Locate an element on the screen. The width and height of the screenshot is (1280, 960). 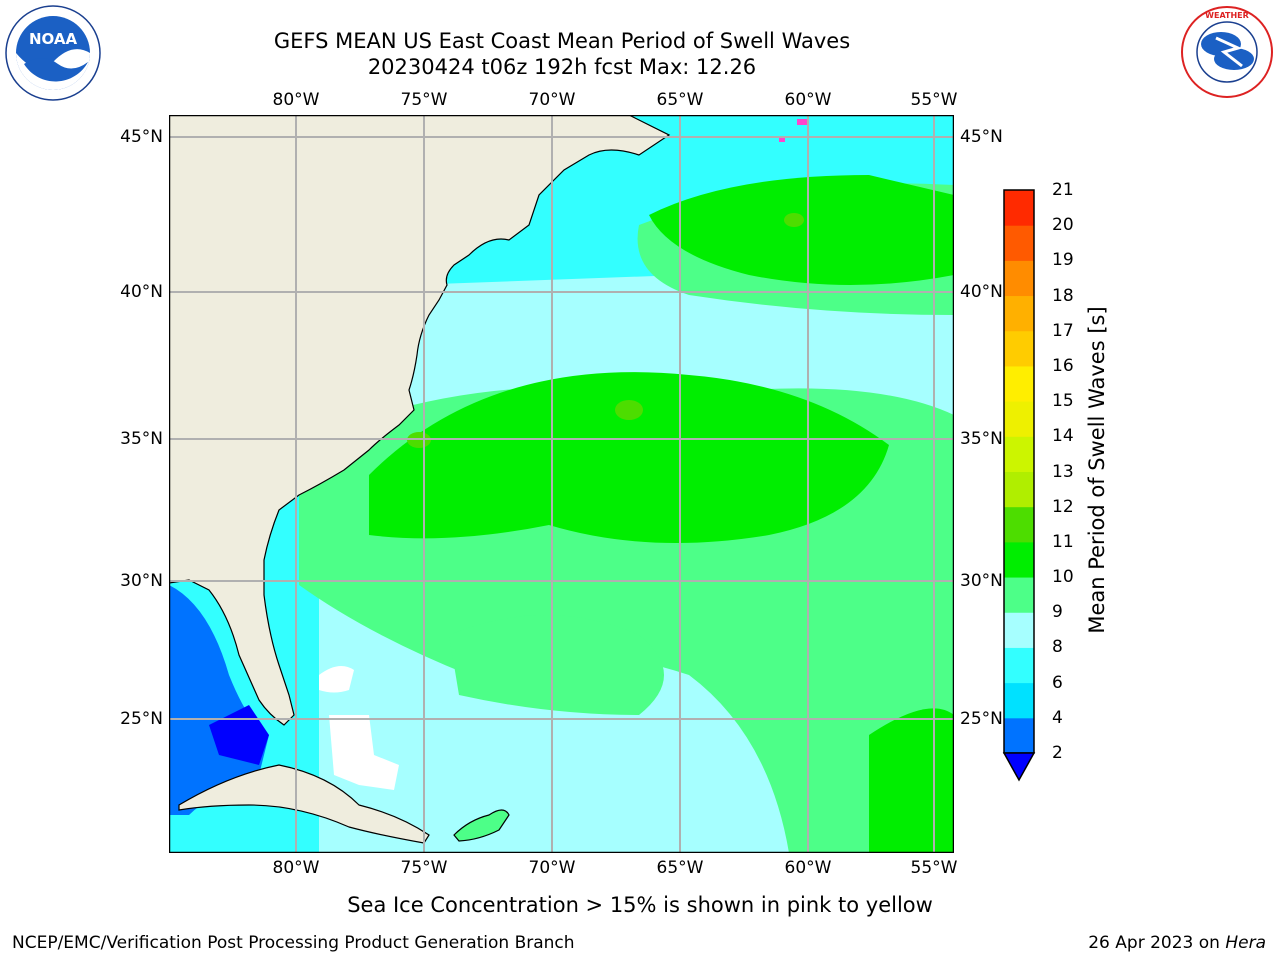
swell-zone-11-12-a is located at coordinates (629, 410).